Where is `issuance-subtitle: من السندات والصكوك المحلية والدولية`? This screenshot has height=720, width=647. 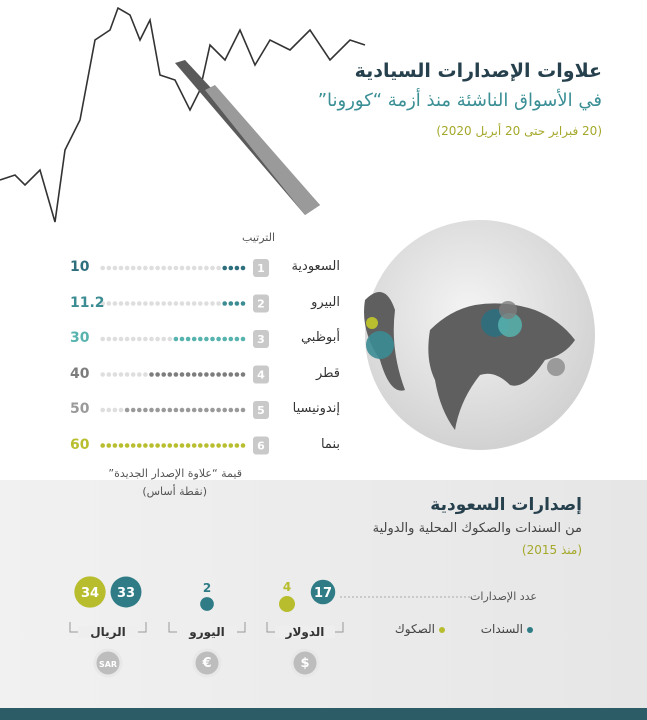
issuance-subtitle: من السندات والصكوك المحلية والدولية is located at coordinates (477, 528).